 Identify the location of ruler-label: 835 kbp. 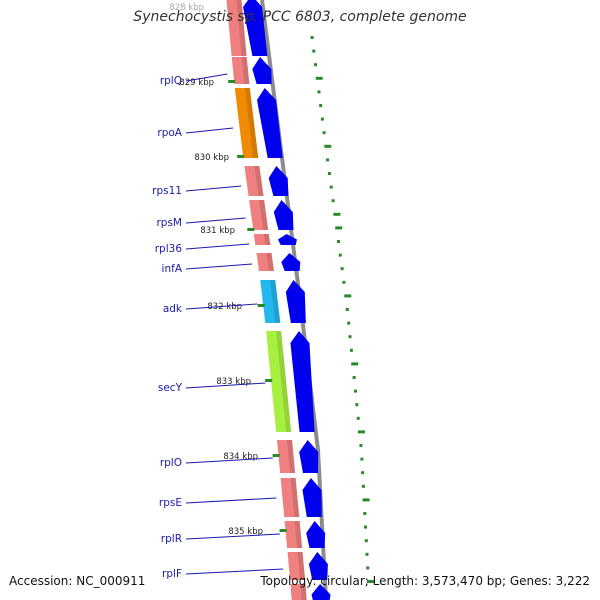
(245, 532).